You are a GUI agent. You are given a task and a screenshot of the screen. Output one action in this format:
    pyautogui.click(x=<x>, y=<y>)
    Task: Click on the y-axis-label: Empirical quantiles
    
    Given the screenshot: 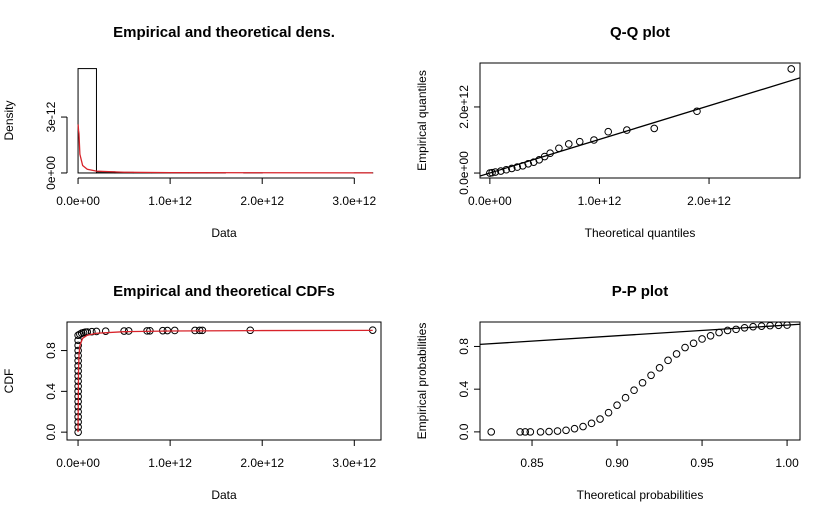 What is the action you would take?
    pyautogui.click(x=422, y=120)
    